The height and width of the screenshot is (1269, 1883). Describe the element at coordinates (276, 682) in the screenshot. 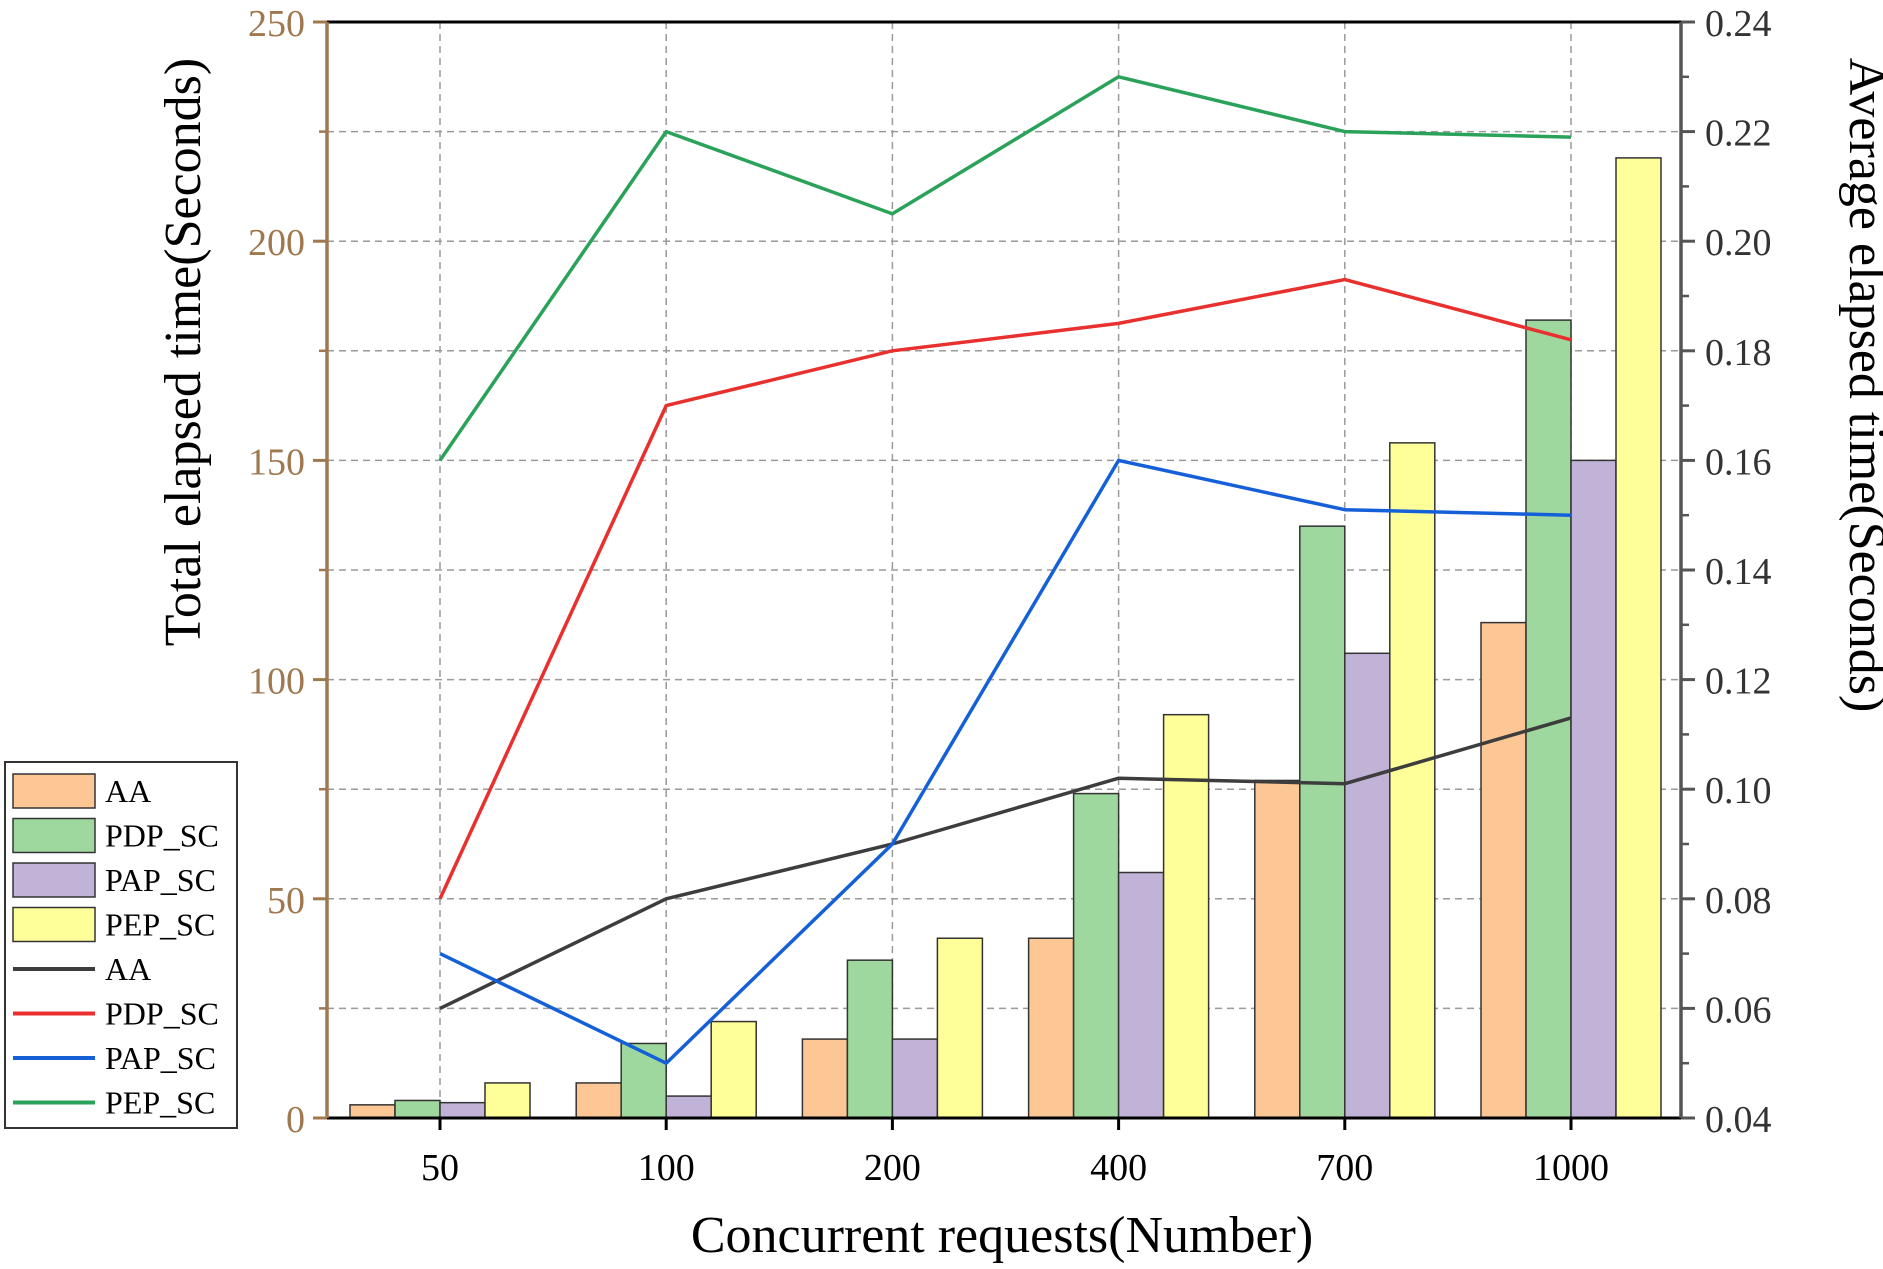

I see `left-tick-label: 100` at that location.